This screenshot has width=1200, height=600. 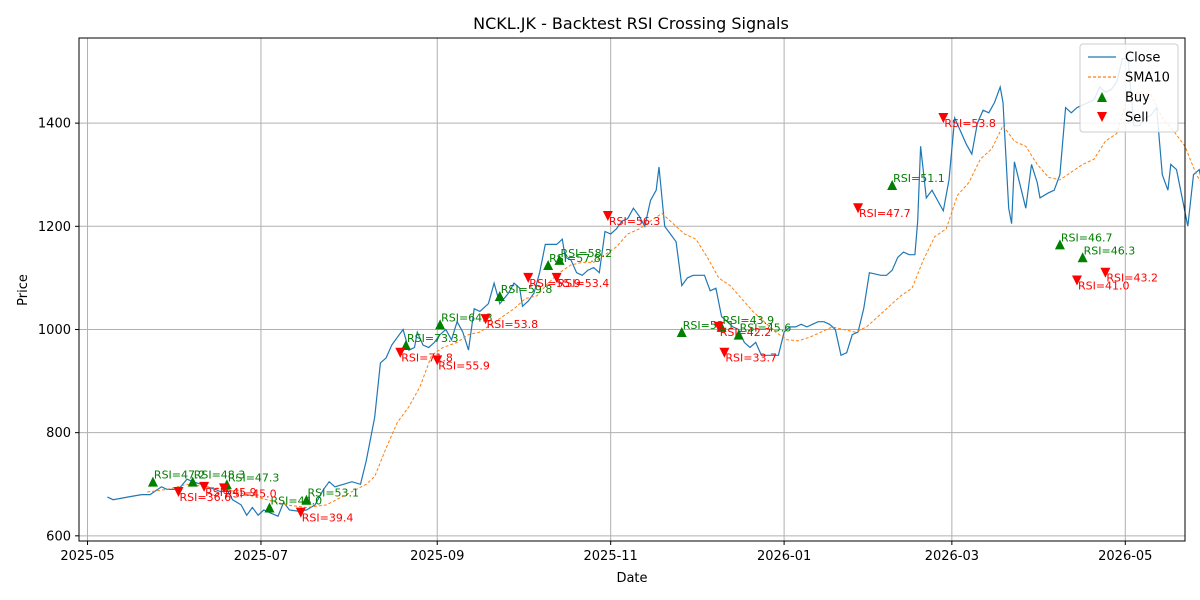 I want to click on legend-sell-swatch, so click(x=1102, y=117).